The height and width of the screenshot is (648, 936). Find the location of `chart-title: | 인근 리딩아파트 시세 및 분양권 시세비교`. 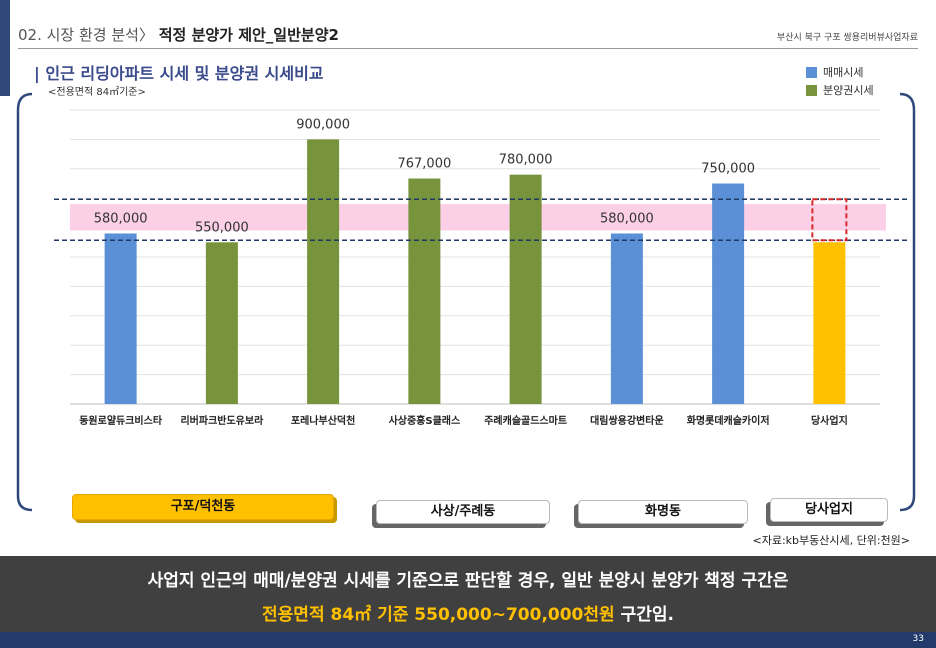

chart-title: | 인근 리딩아파트 시세 및 분양권 시세비교 is located at coordinates (179, 73).